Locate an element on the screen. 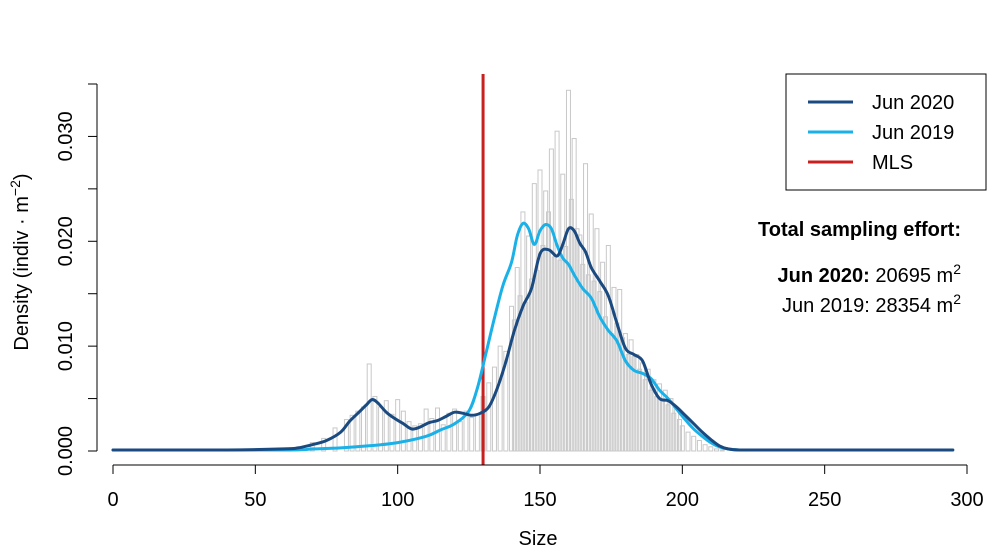 Image resolution: width=1000 pixels, height=555 pixels. annotation-jun-2019: Jun 2019: 28354 m2 is located at coordinates (871, 304).